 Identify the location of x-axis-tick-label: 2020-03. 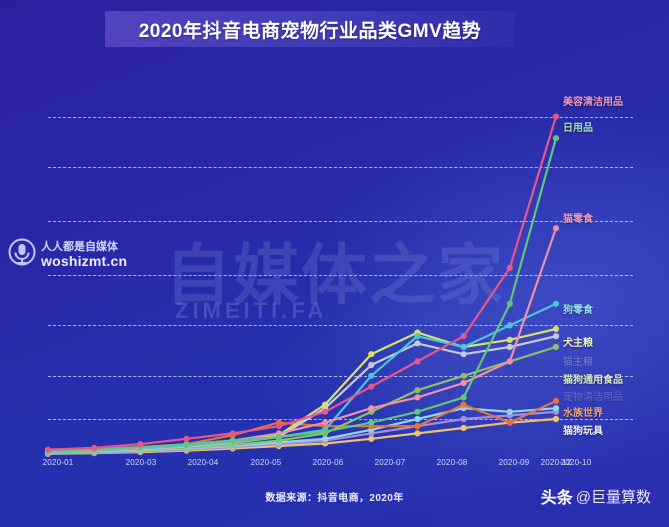
(141, 462).